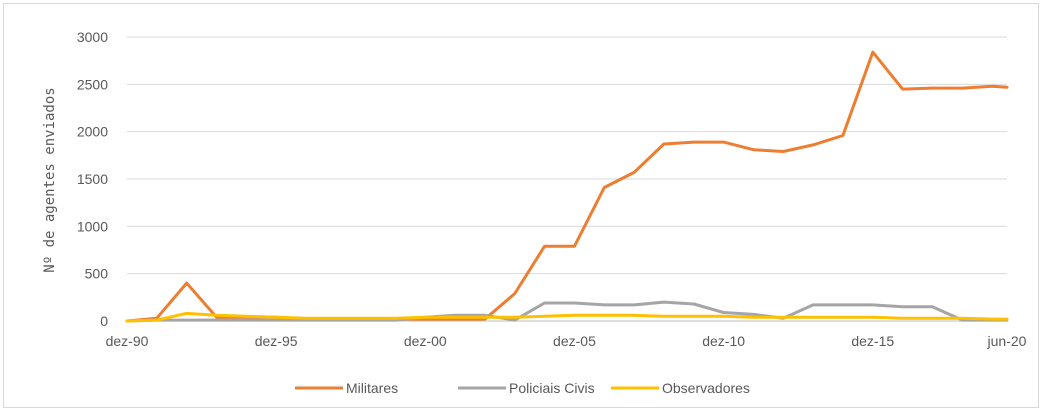 The image size is (1044, 413). Describe the element at coordinates (574, 341) in the screenshot. I see `x-tick-label: dez-05` at that location.